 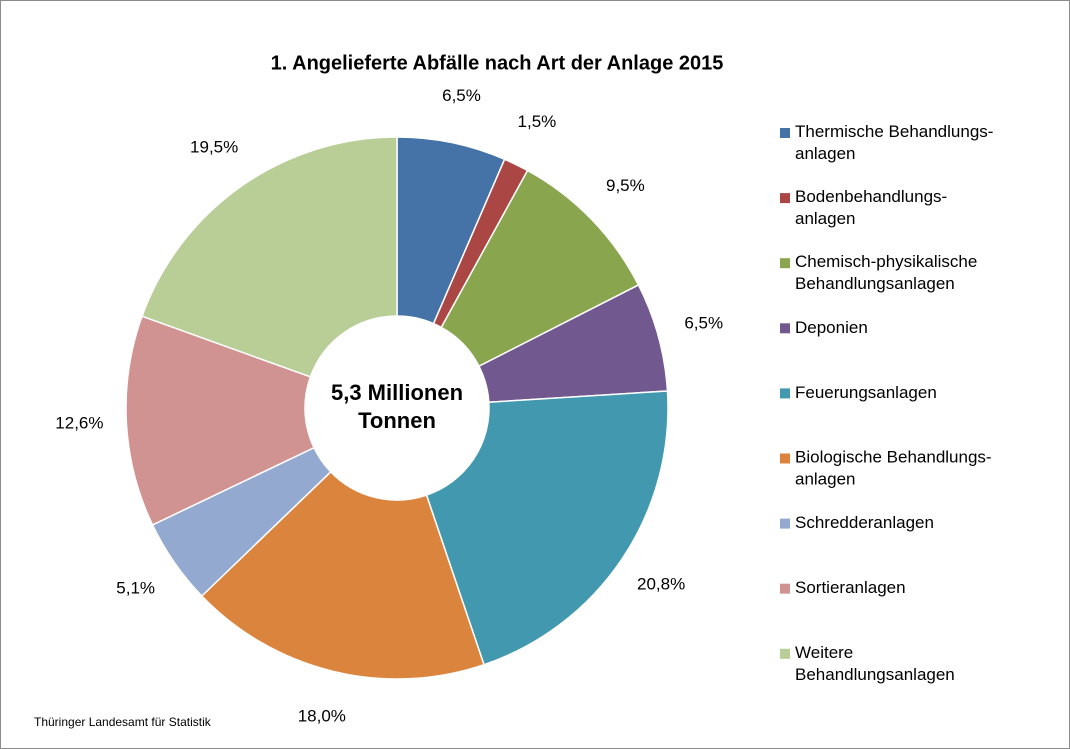 What do you see at coordinates (397, 406) in the screenshot?
I see `center-label: 5,3 Millionen Tonnen` at bounding box center [397, 406].